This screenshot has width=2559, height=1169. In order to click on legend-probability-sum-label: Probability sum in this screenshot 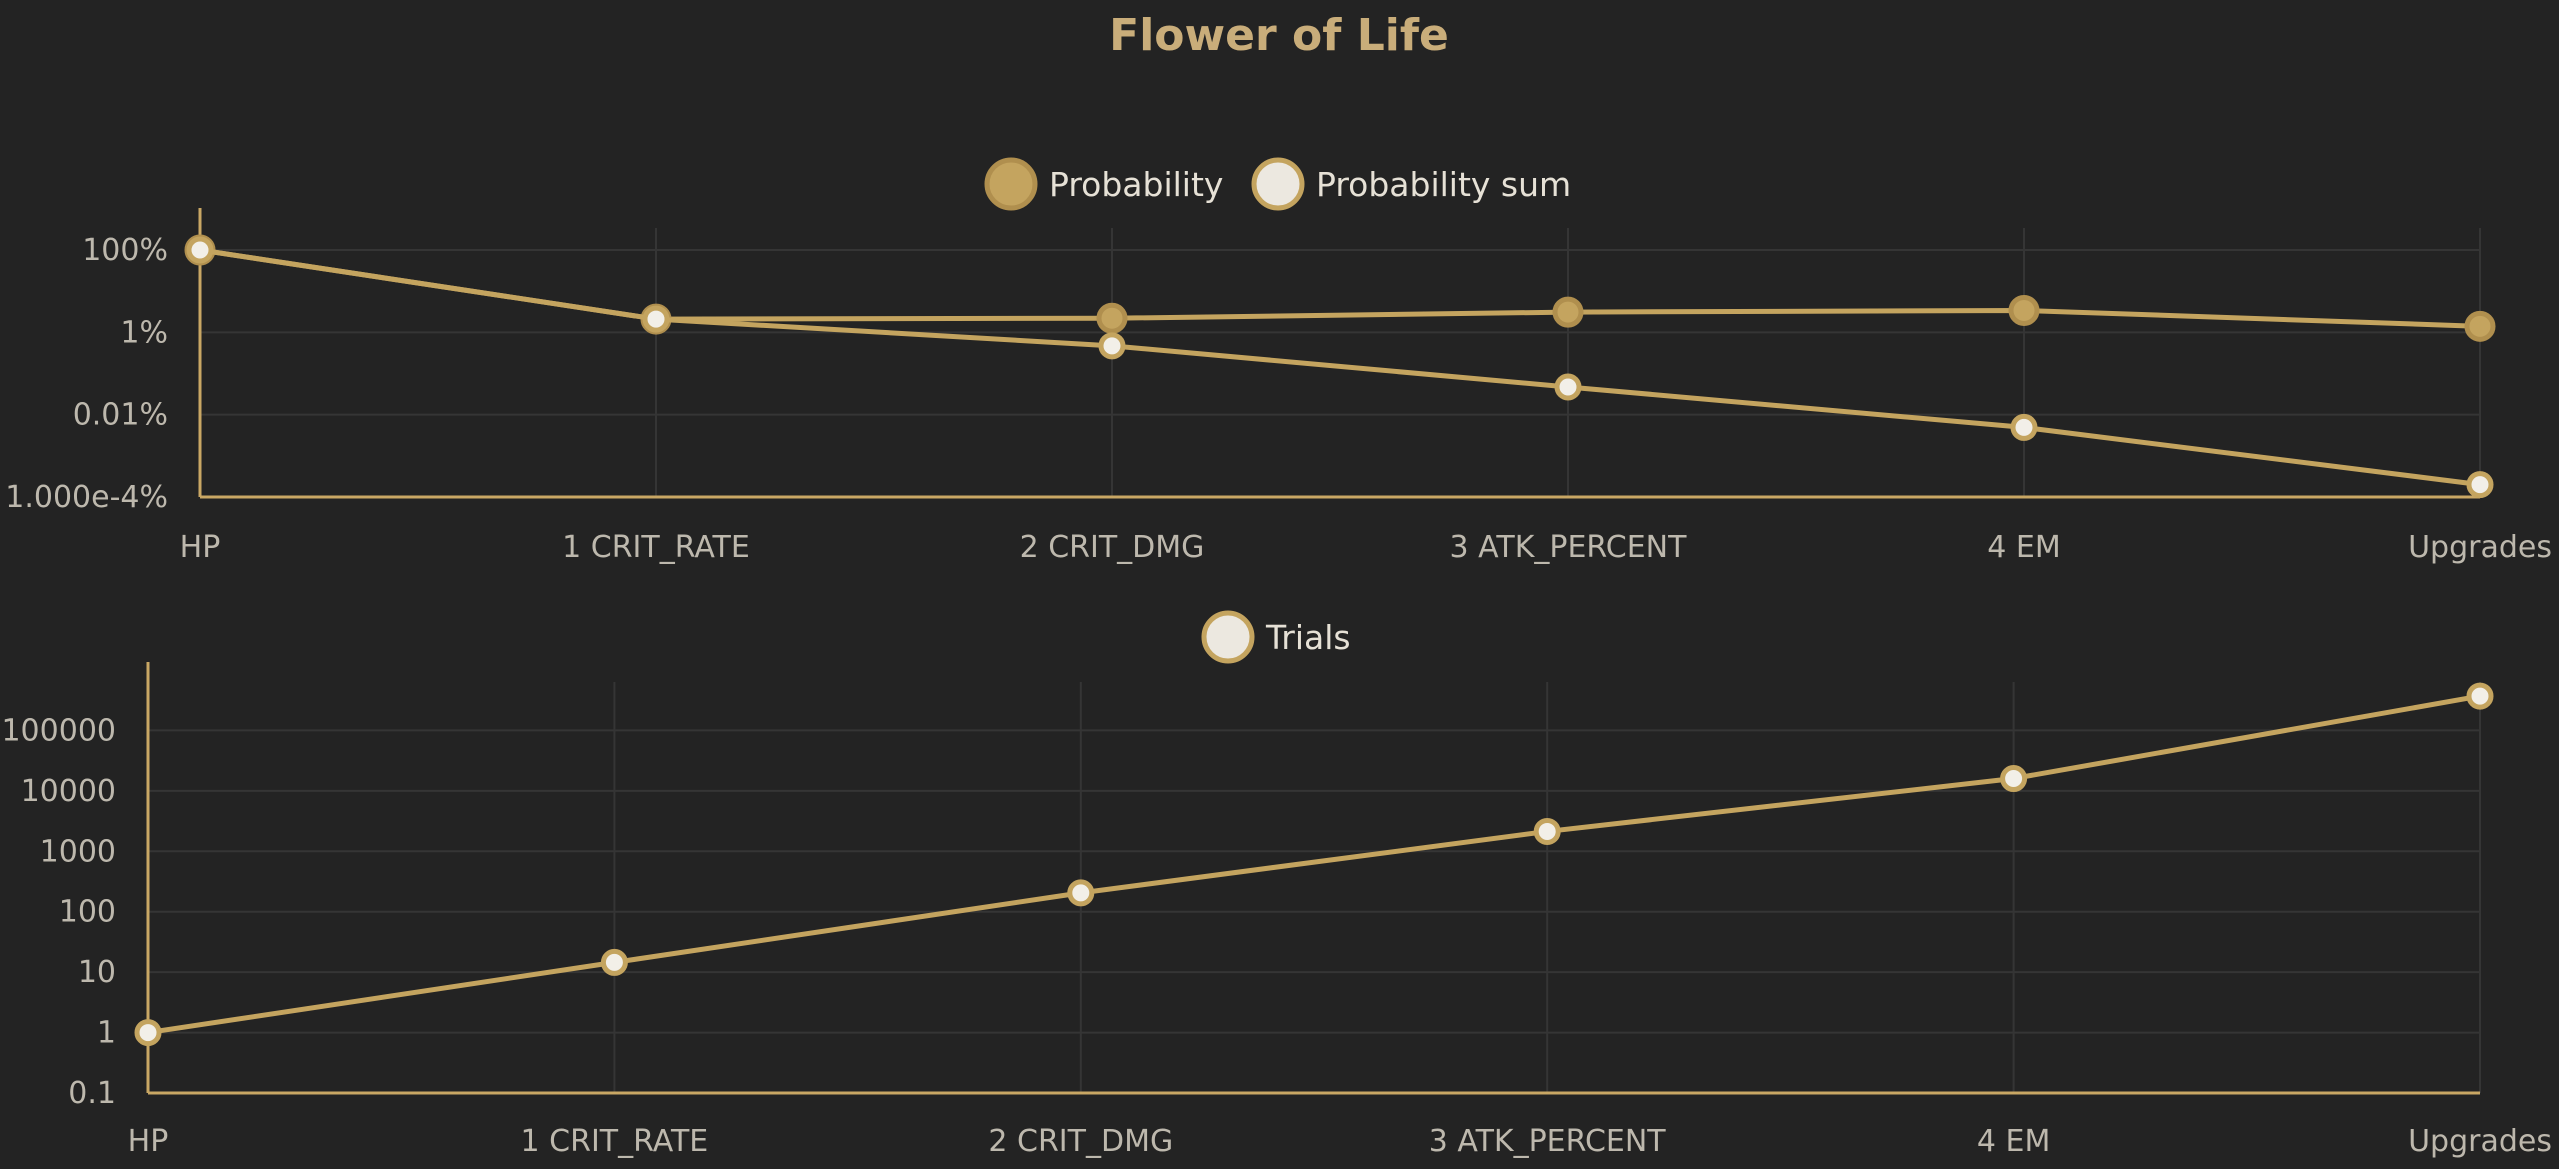, I will do `click(1443, 184)`.